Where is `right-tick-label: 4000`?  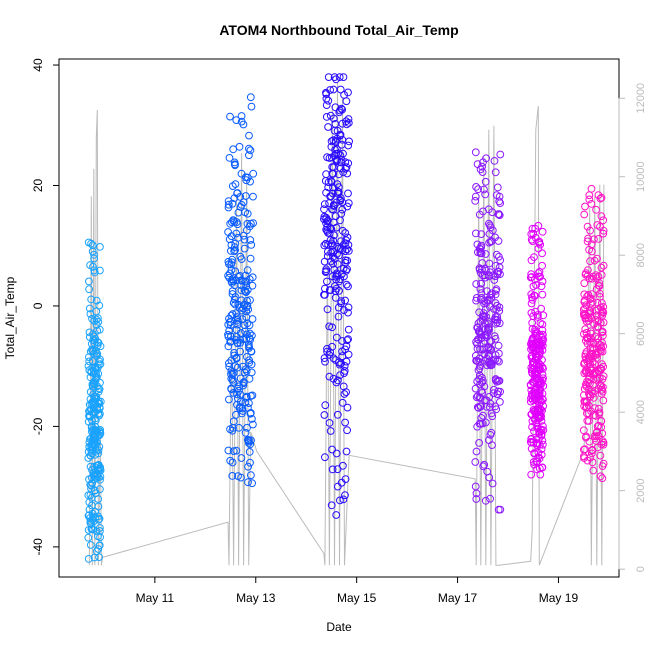 right-tick-label: 4000 is located at coordinates (641, 412).